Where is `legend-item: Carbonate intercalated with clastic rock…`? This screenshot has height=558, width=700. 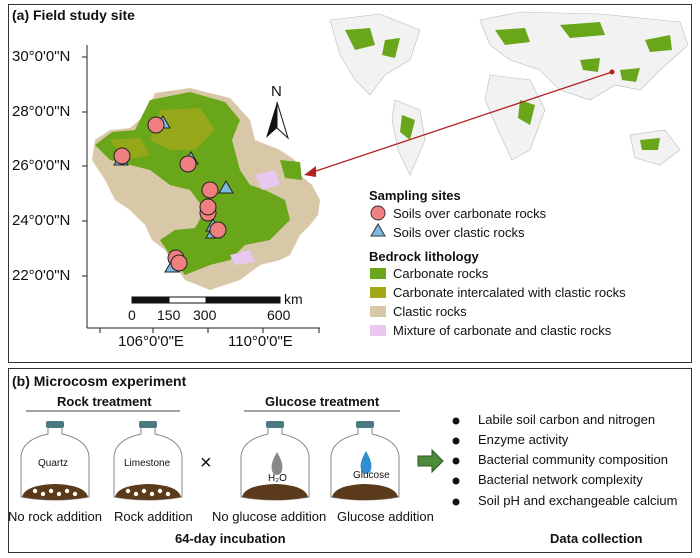 legend-item: Carbonate intercalated with clastic rock… is located at coordinates (509, 292).